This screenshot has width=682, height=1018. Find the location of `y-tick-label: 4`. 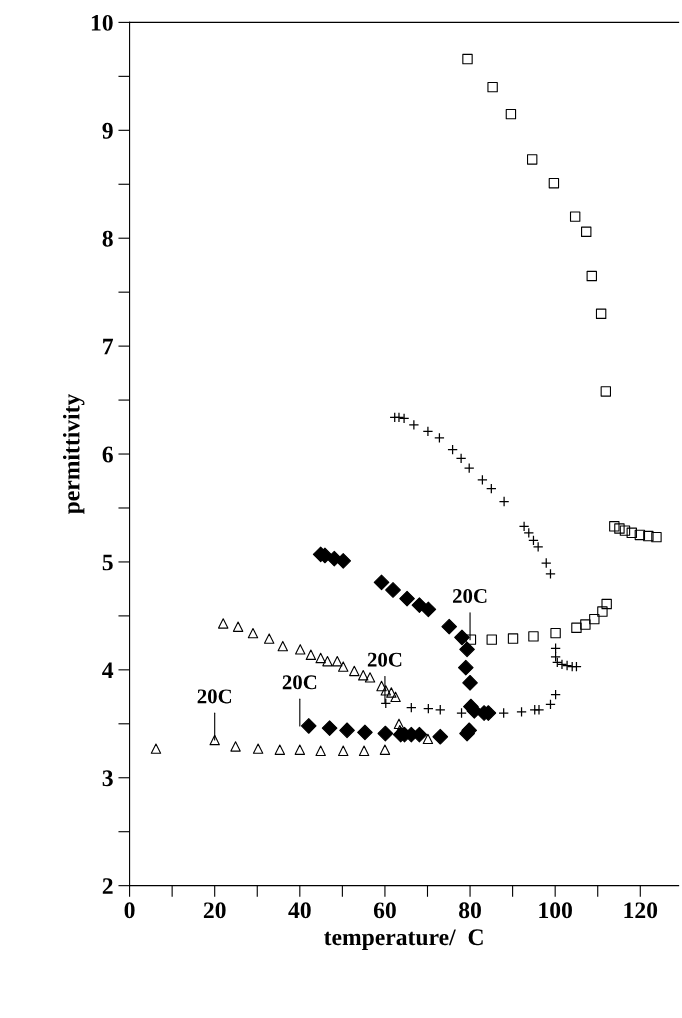

y-tick-label: 4 is located at coordinates (108, 670).